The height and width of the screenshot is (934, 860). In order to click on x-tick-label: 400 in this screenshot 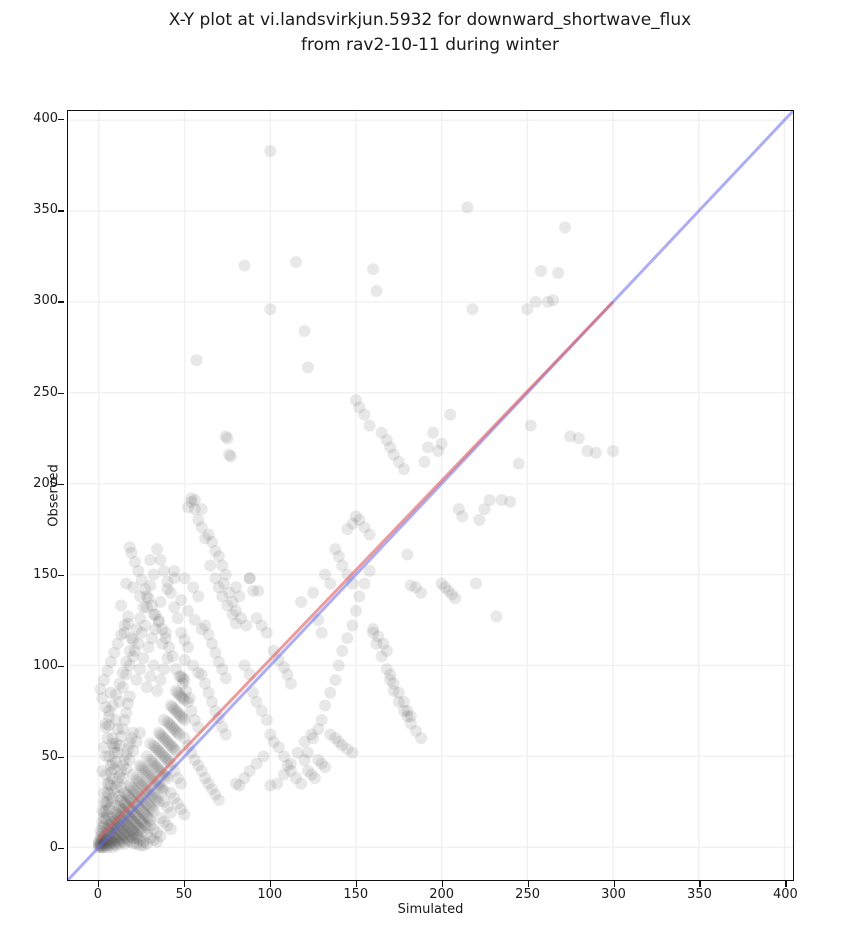, I will do `click(785, 894)`.